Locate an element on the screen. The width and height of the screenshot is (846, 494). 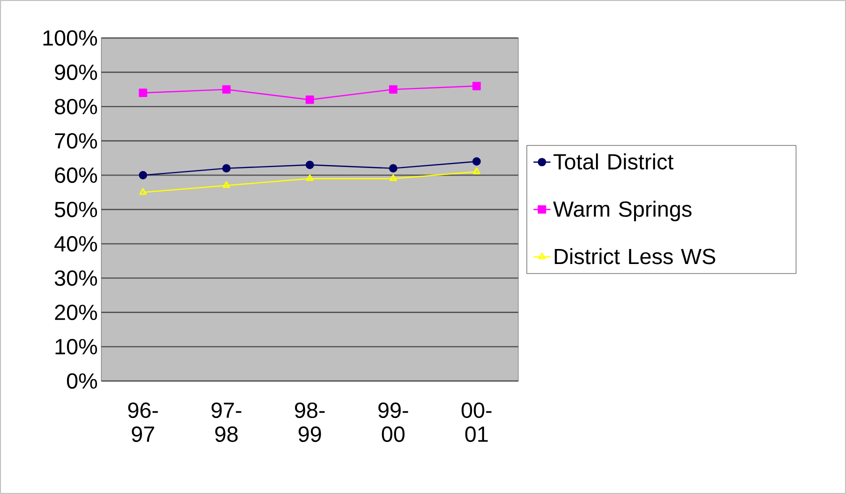
y-tick-label: 90% is located at coordinates (75, 72).